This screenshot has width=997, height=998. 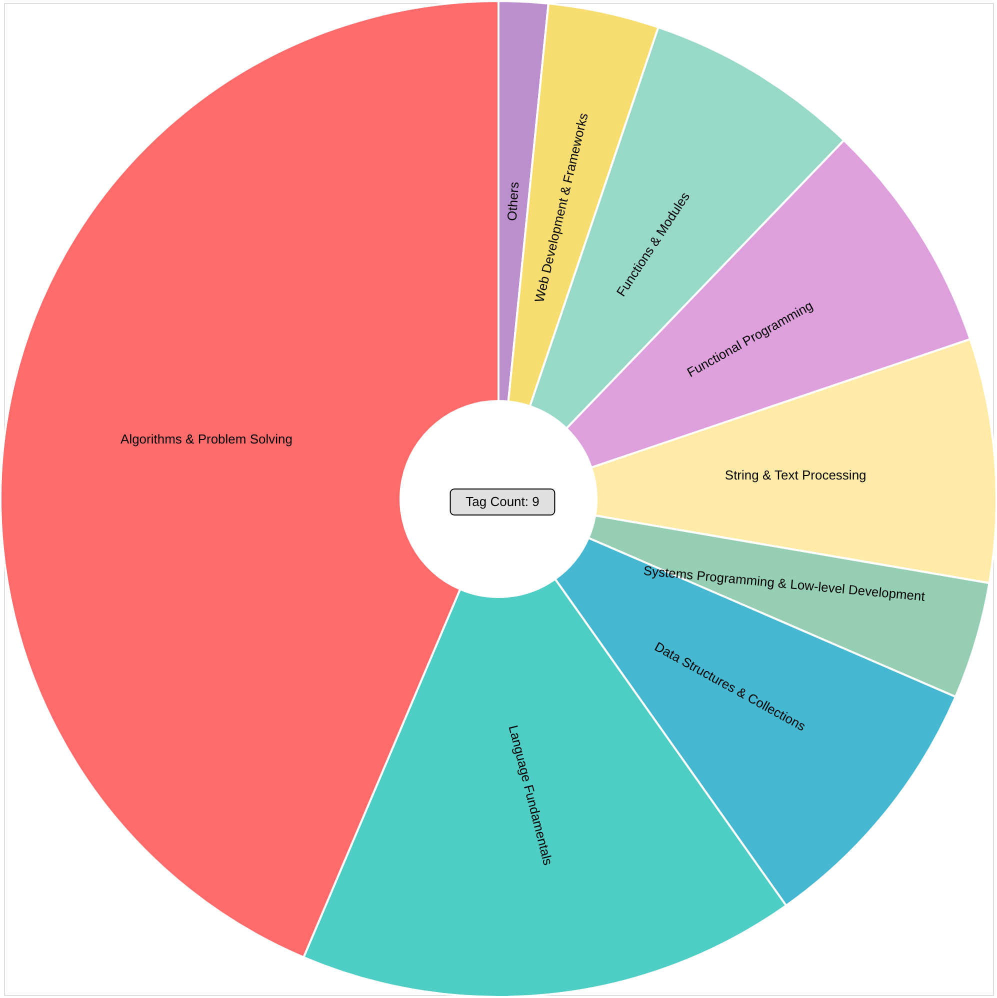 What do you see at coordinates (784, 583) in the screenshot?
I see `slice-label: Systems Programming & Low-level Development` at bounding box center [784, 583].